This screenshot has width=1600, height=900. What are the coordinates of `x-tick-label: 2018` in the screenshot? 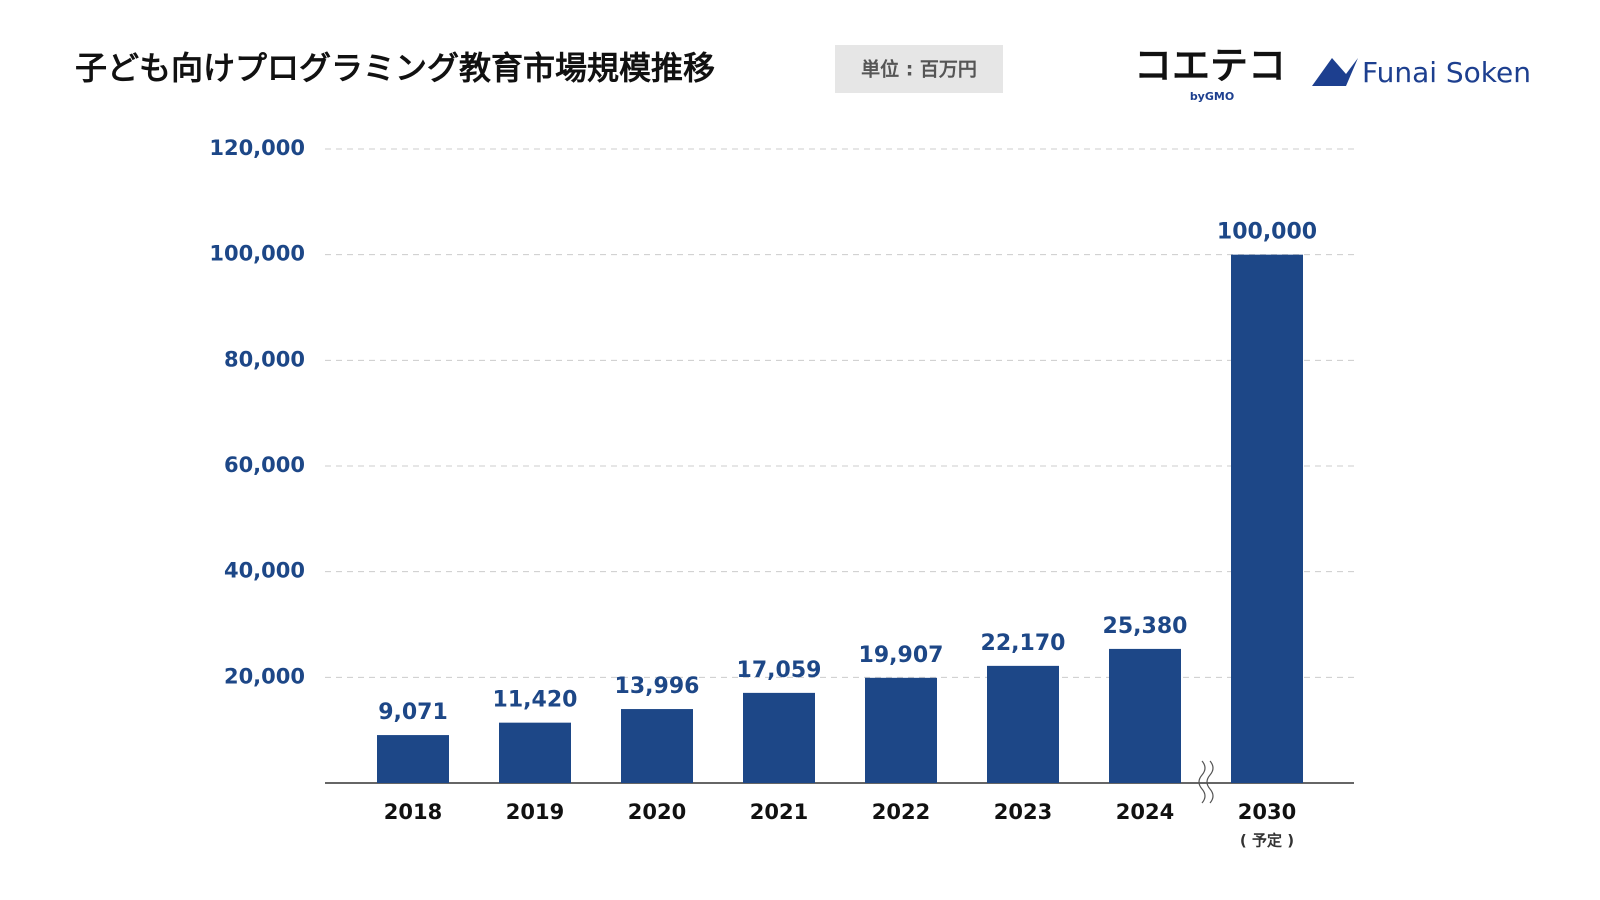 It's located at (413, 812).